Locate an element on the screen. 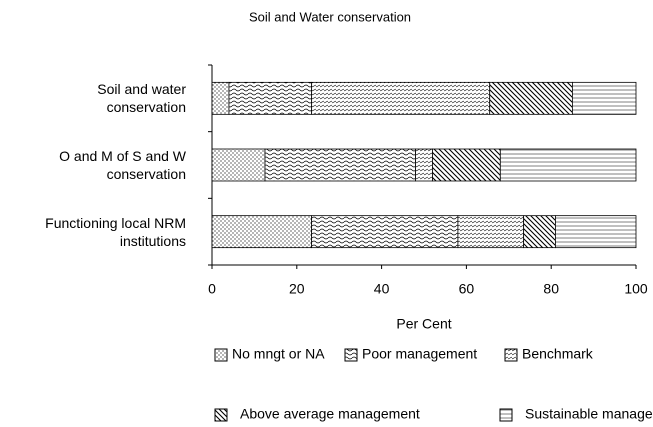  y-tick-label: O and M of S and W conservation is located at coordinates (122, 165).